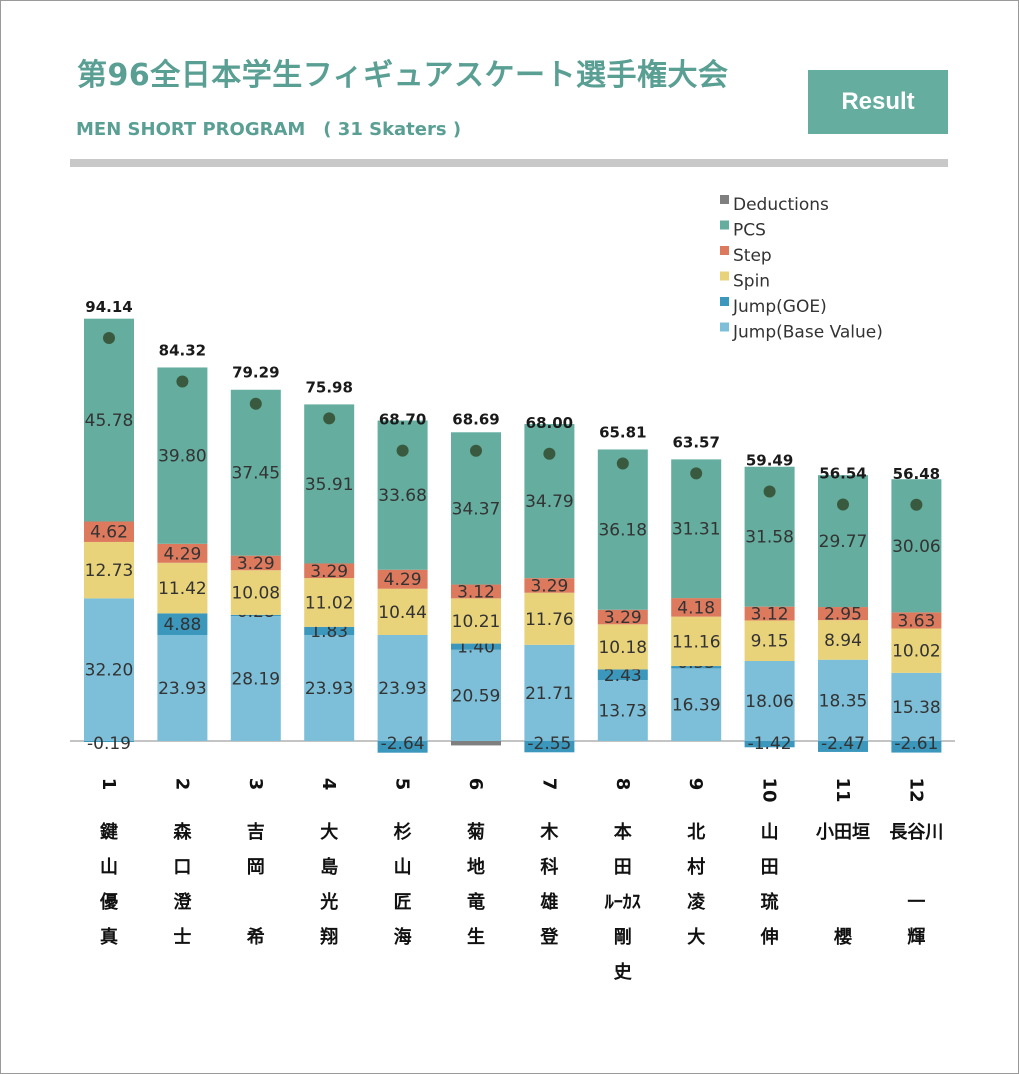  I want to click on rank-label-4: 4, so click(328, 784).